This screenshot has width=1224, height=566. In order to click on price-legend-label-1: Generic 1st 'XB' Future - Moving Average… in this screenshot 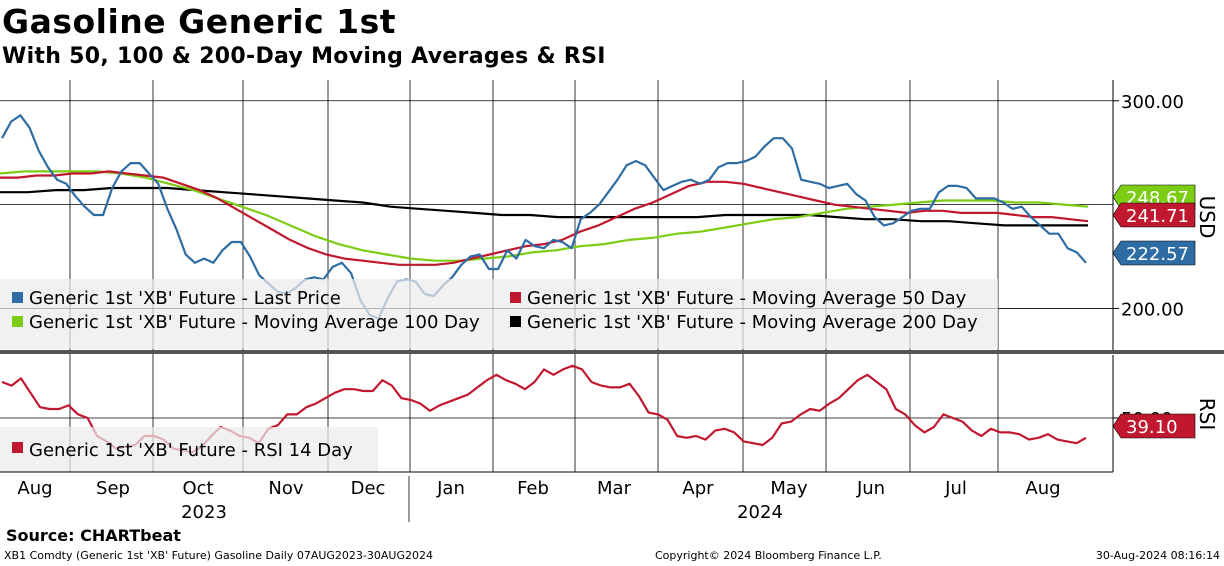, I will do `click(747, 298)`.